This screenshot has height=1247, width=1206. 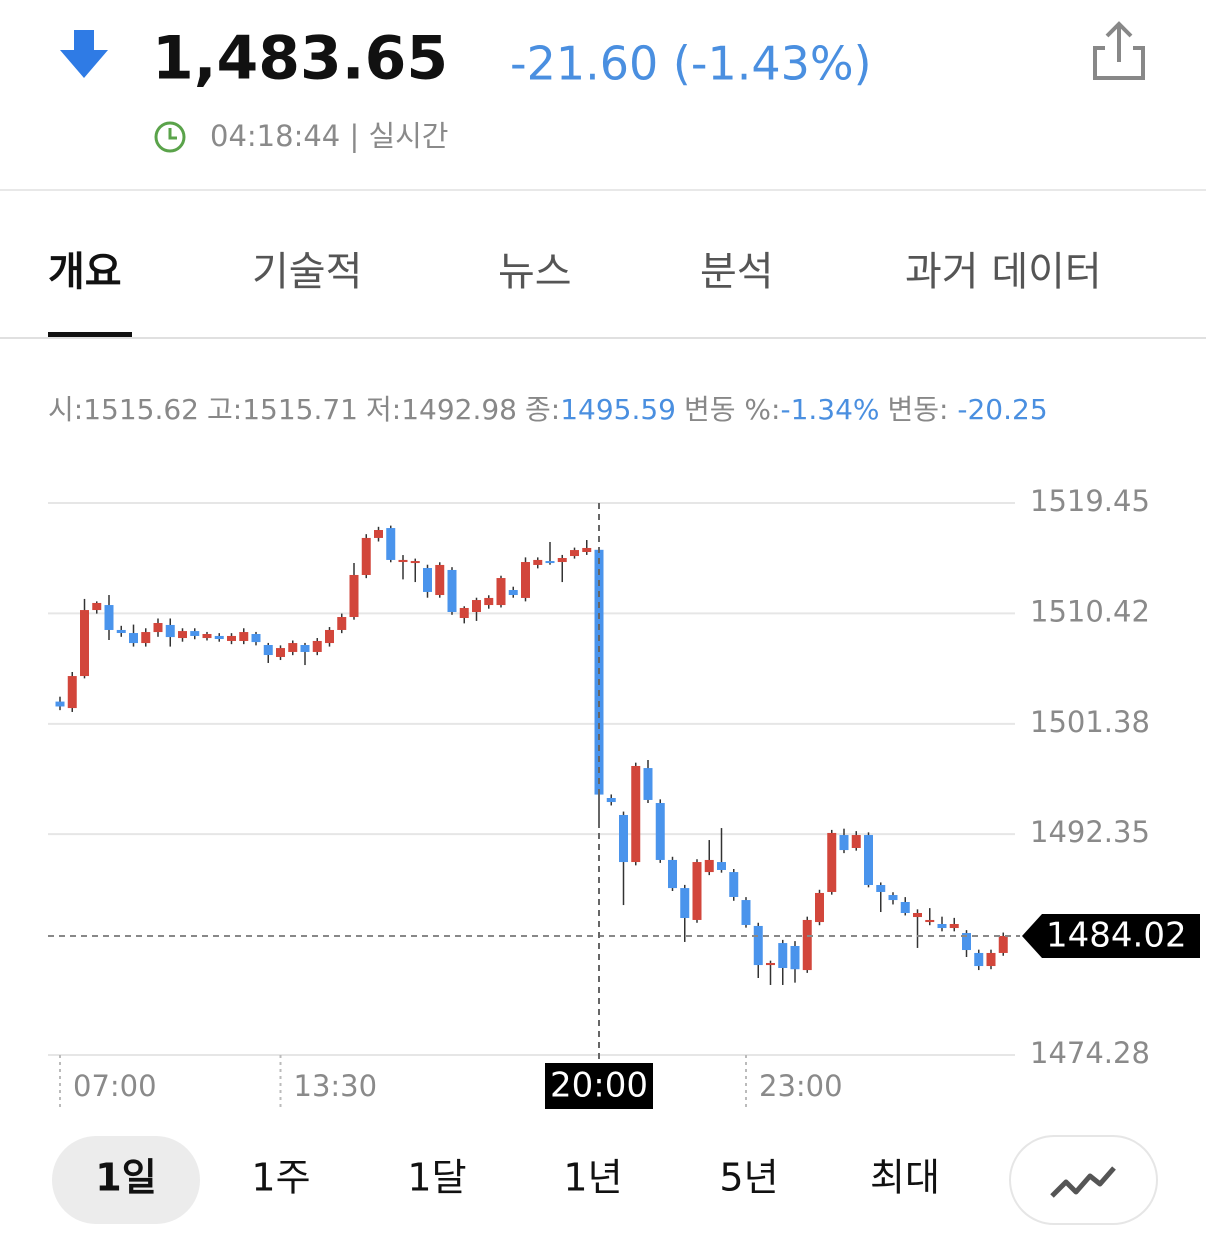 What do you see at coordinates (732, 409) in the screenshot?
I see `summary-label: 변동 %:` at bounding box center [732, 409].